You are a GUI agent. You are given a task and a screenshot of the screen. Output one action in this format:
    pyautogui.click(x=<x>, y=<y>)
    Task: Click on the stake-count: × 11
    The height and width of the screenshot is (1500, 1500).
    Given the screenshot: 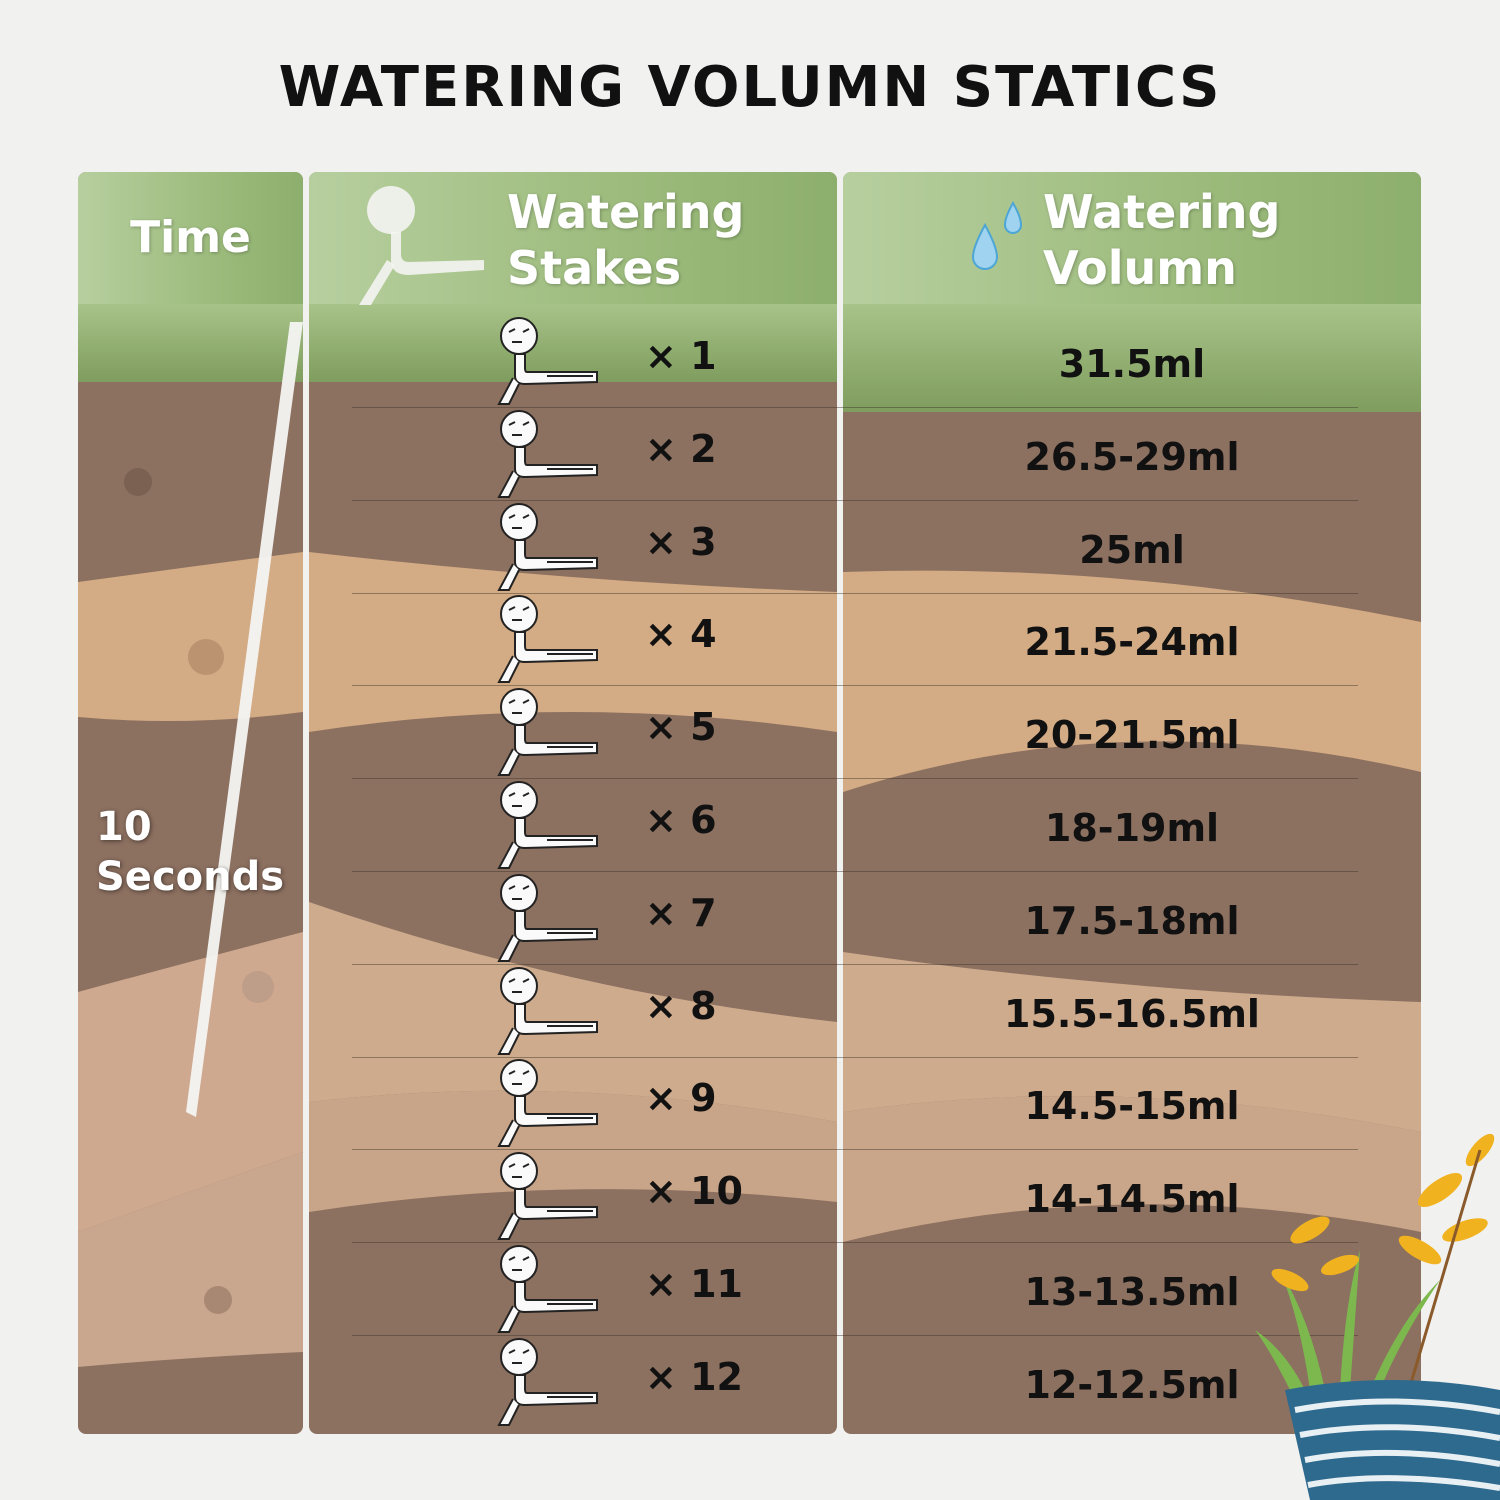 What is the action you would take?
    pyautogui.click(x=694, y=1284)
    